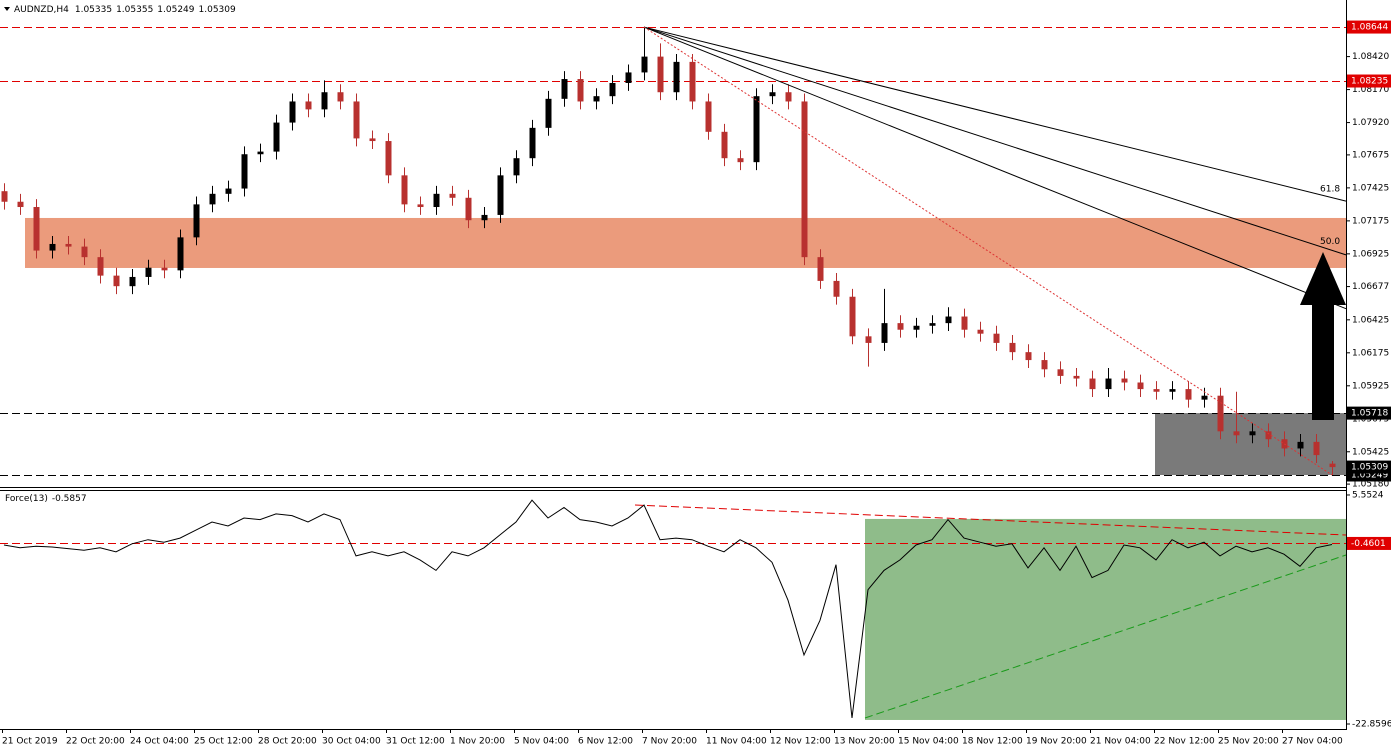 The width and height of the screenshot is (1391, 752). I want to click on fan-line, so click(995, 114).